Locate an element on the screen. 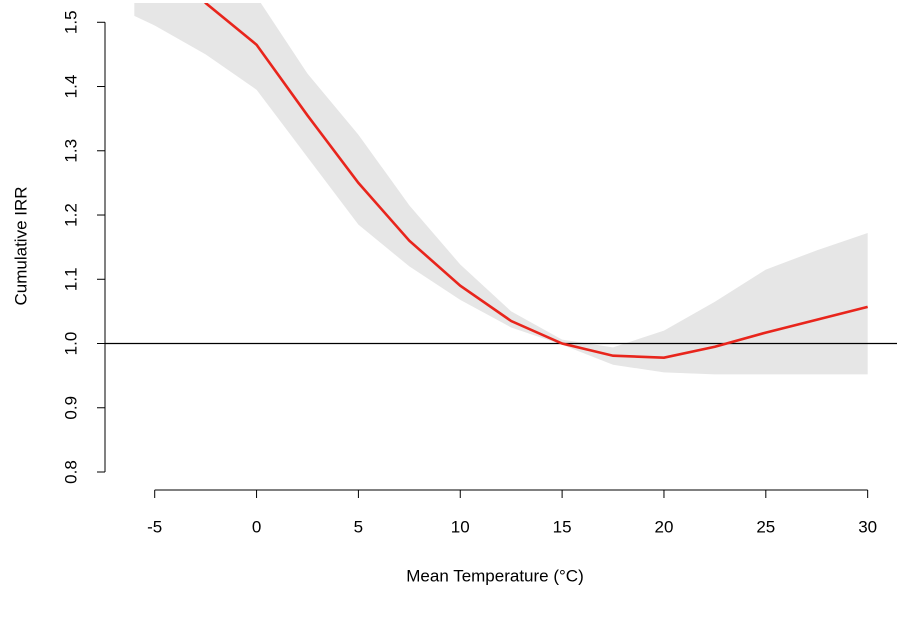 Image resolution: width=900 pixels, height=630 pixels. y-tick-label: 1.3 is located at coordinates (70, 151).